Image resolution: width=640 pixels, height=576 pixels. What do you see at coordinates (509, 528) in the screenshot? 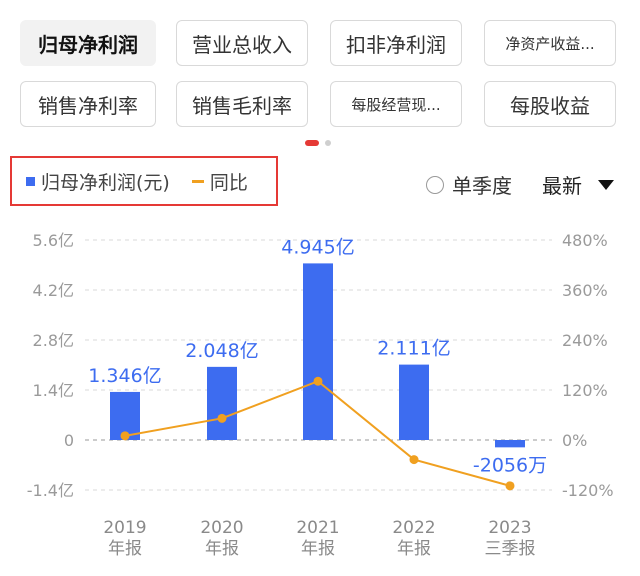
I see `x-tick-year: 2023` at bounding box center [509, 528].